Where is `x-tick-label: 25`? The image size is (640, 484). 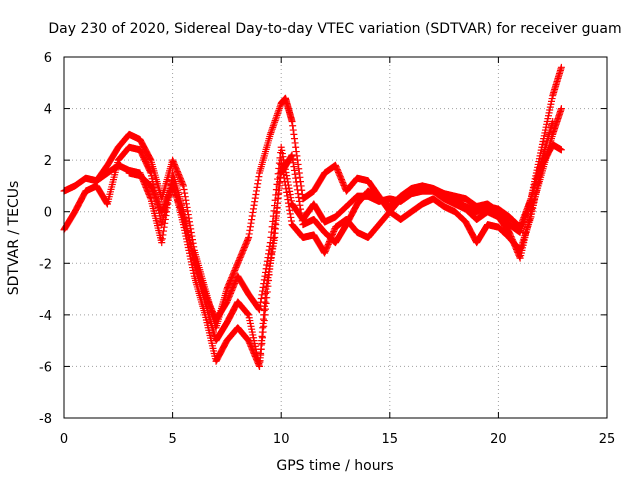
x-tick-label: 25 is located at coordinates (607, 439).